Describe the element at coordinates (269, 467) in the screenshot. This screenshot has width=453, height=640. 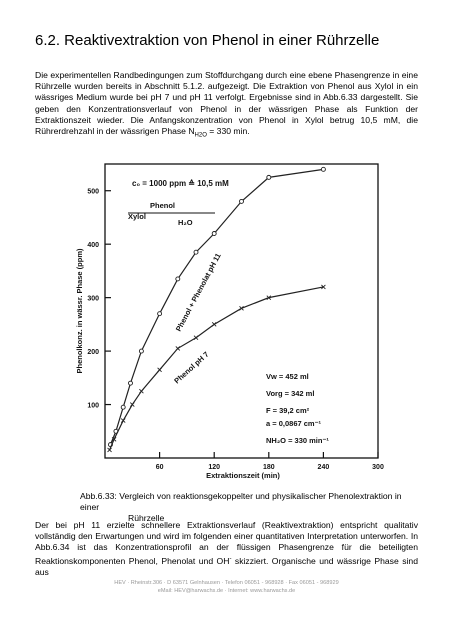
I see `x-tick-label: 180` at that location.